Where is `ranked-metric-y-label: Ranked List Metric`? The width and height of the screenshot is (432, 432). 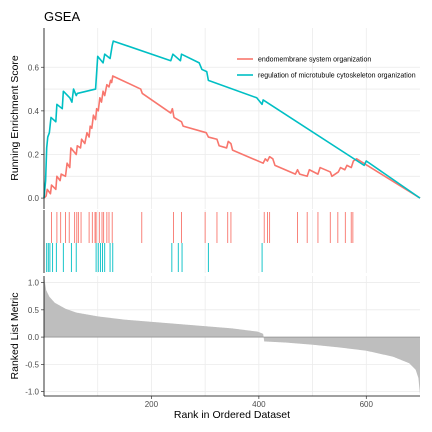
ranked-metric-y-label: Ranked List Metric is located at coordinates (15, 336).